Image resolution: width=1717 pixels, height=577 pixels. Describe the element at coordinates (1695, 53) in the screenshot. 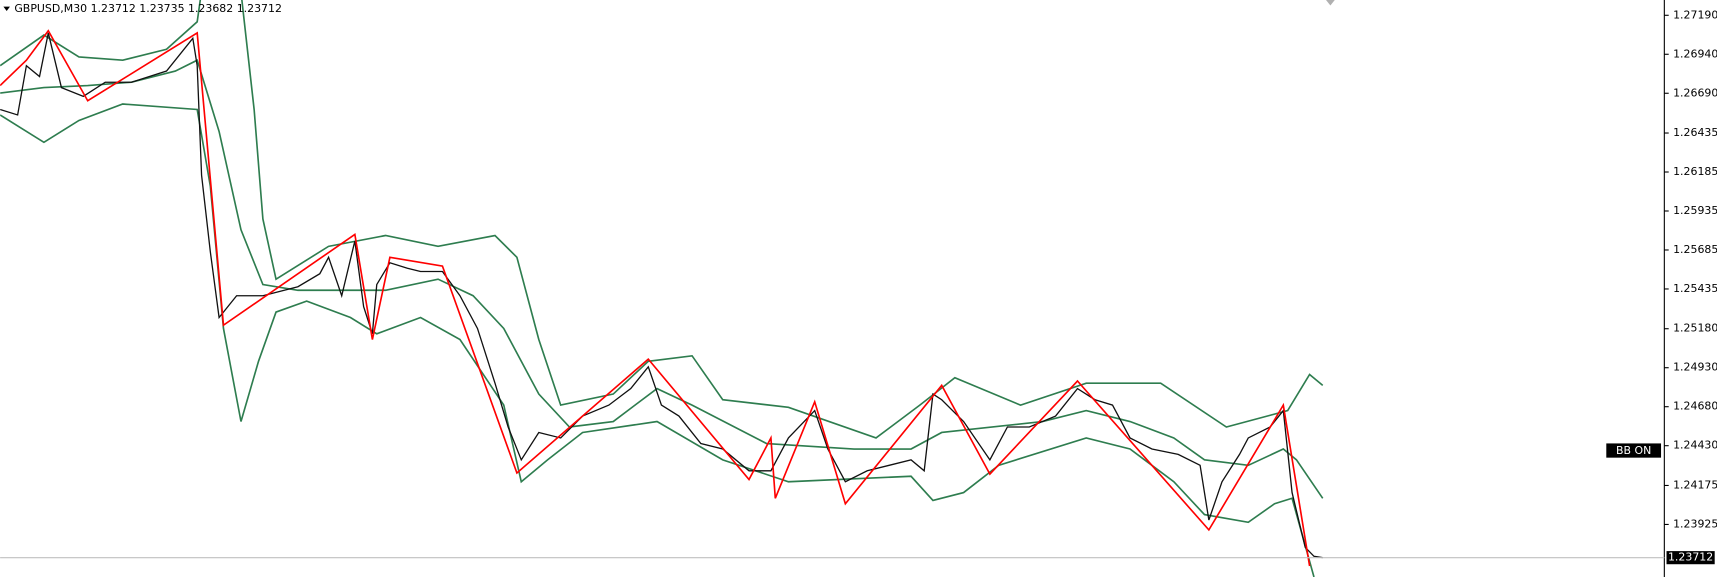

I see `y-tick-label: 1.26940` at that location.